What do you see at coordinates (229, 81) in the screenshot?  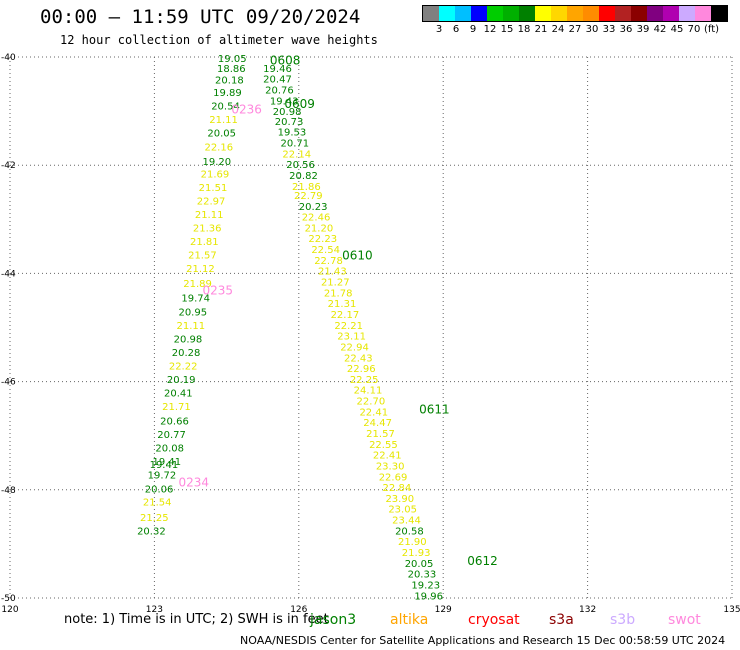 I see `wave-height-label: 20.18` at bounding box center [229, 81].